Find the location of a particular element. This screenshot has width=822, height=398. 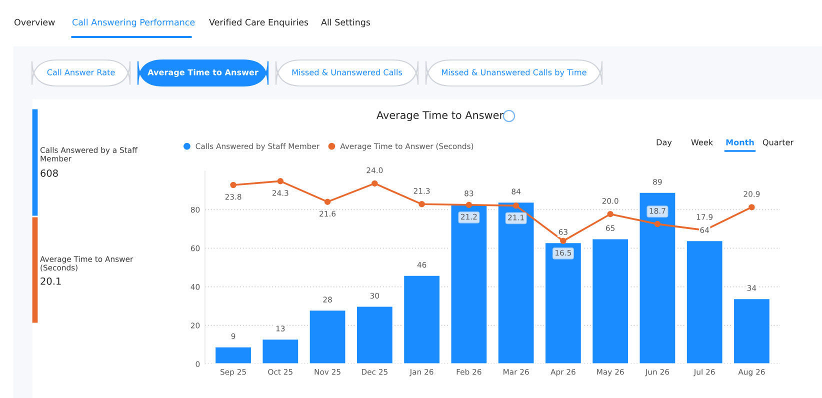

text: Missed & Unanswered Calls is located at coordinates (347, 72).